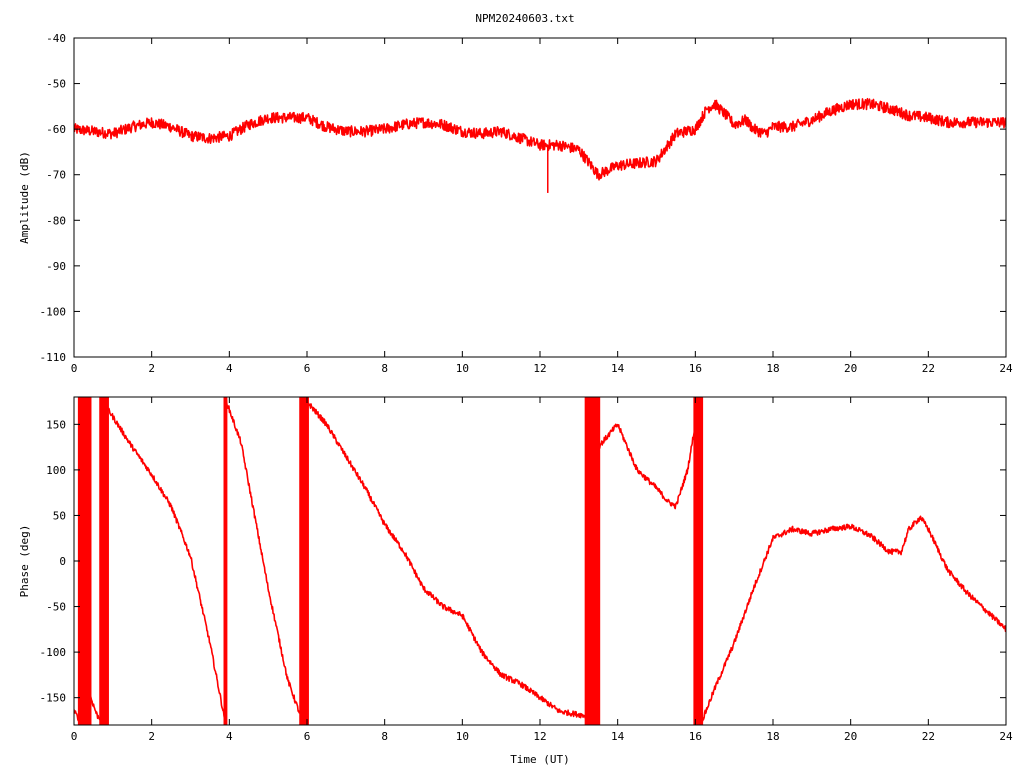 The height and width of the screenshot is (768, 1024). What do you see at coordinates (56, 129) in the screenshot?
I see `y-tick-label: -60` at bounding box center [56, 129].